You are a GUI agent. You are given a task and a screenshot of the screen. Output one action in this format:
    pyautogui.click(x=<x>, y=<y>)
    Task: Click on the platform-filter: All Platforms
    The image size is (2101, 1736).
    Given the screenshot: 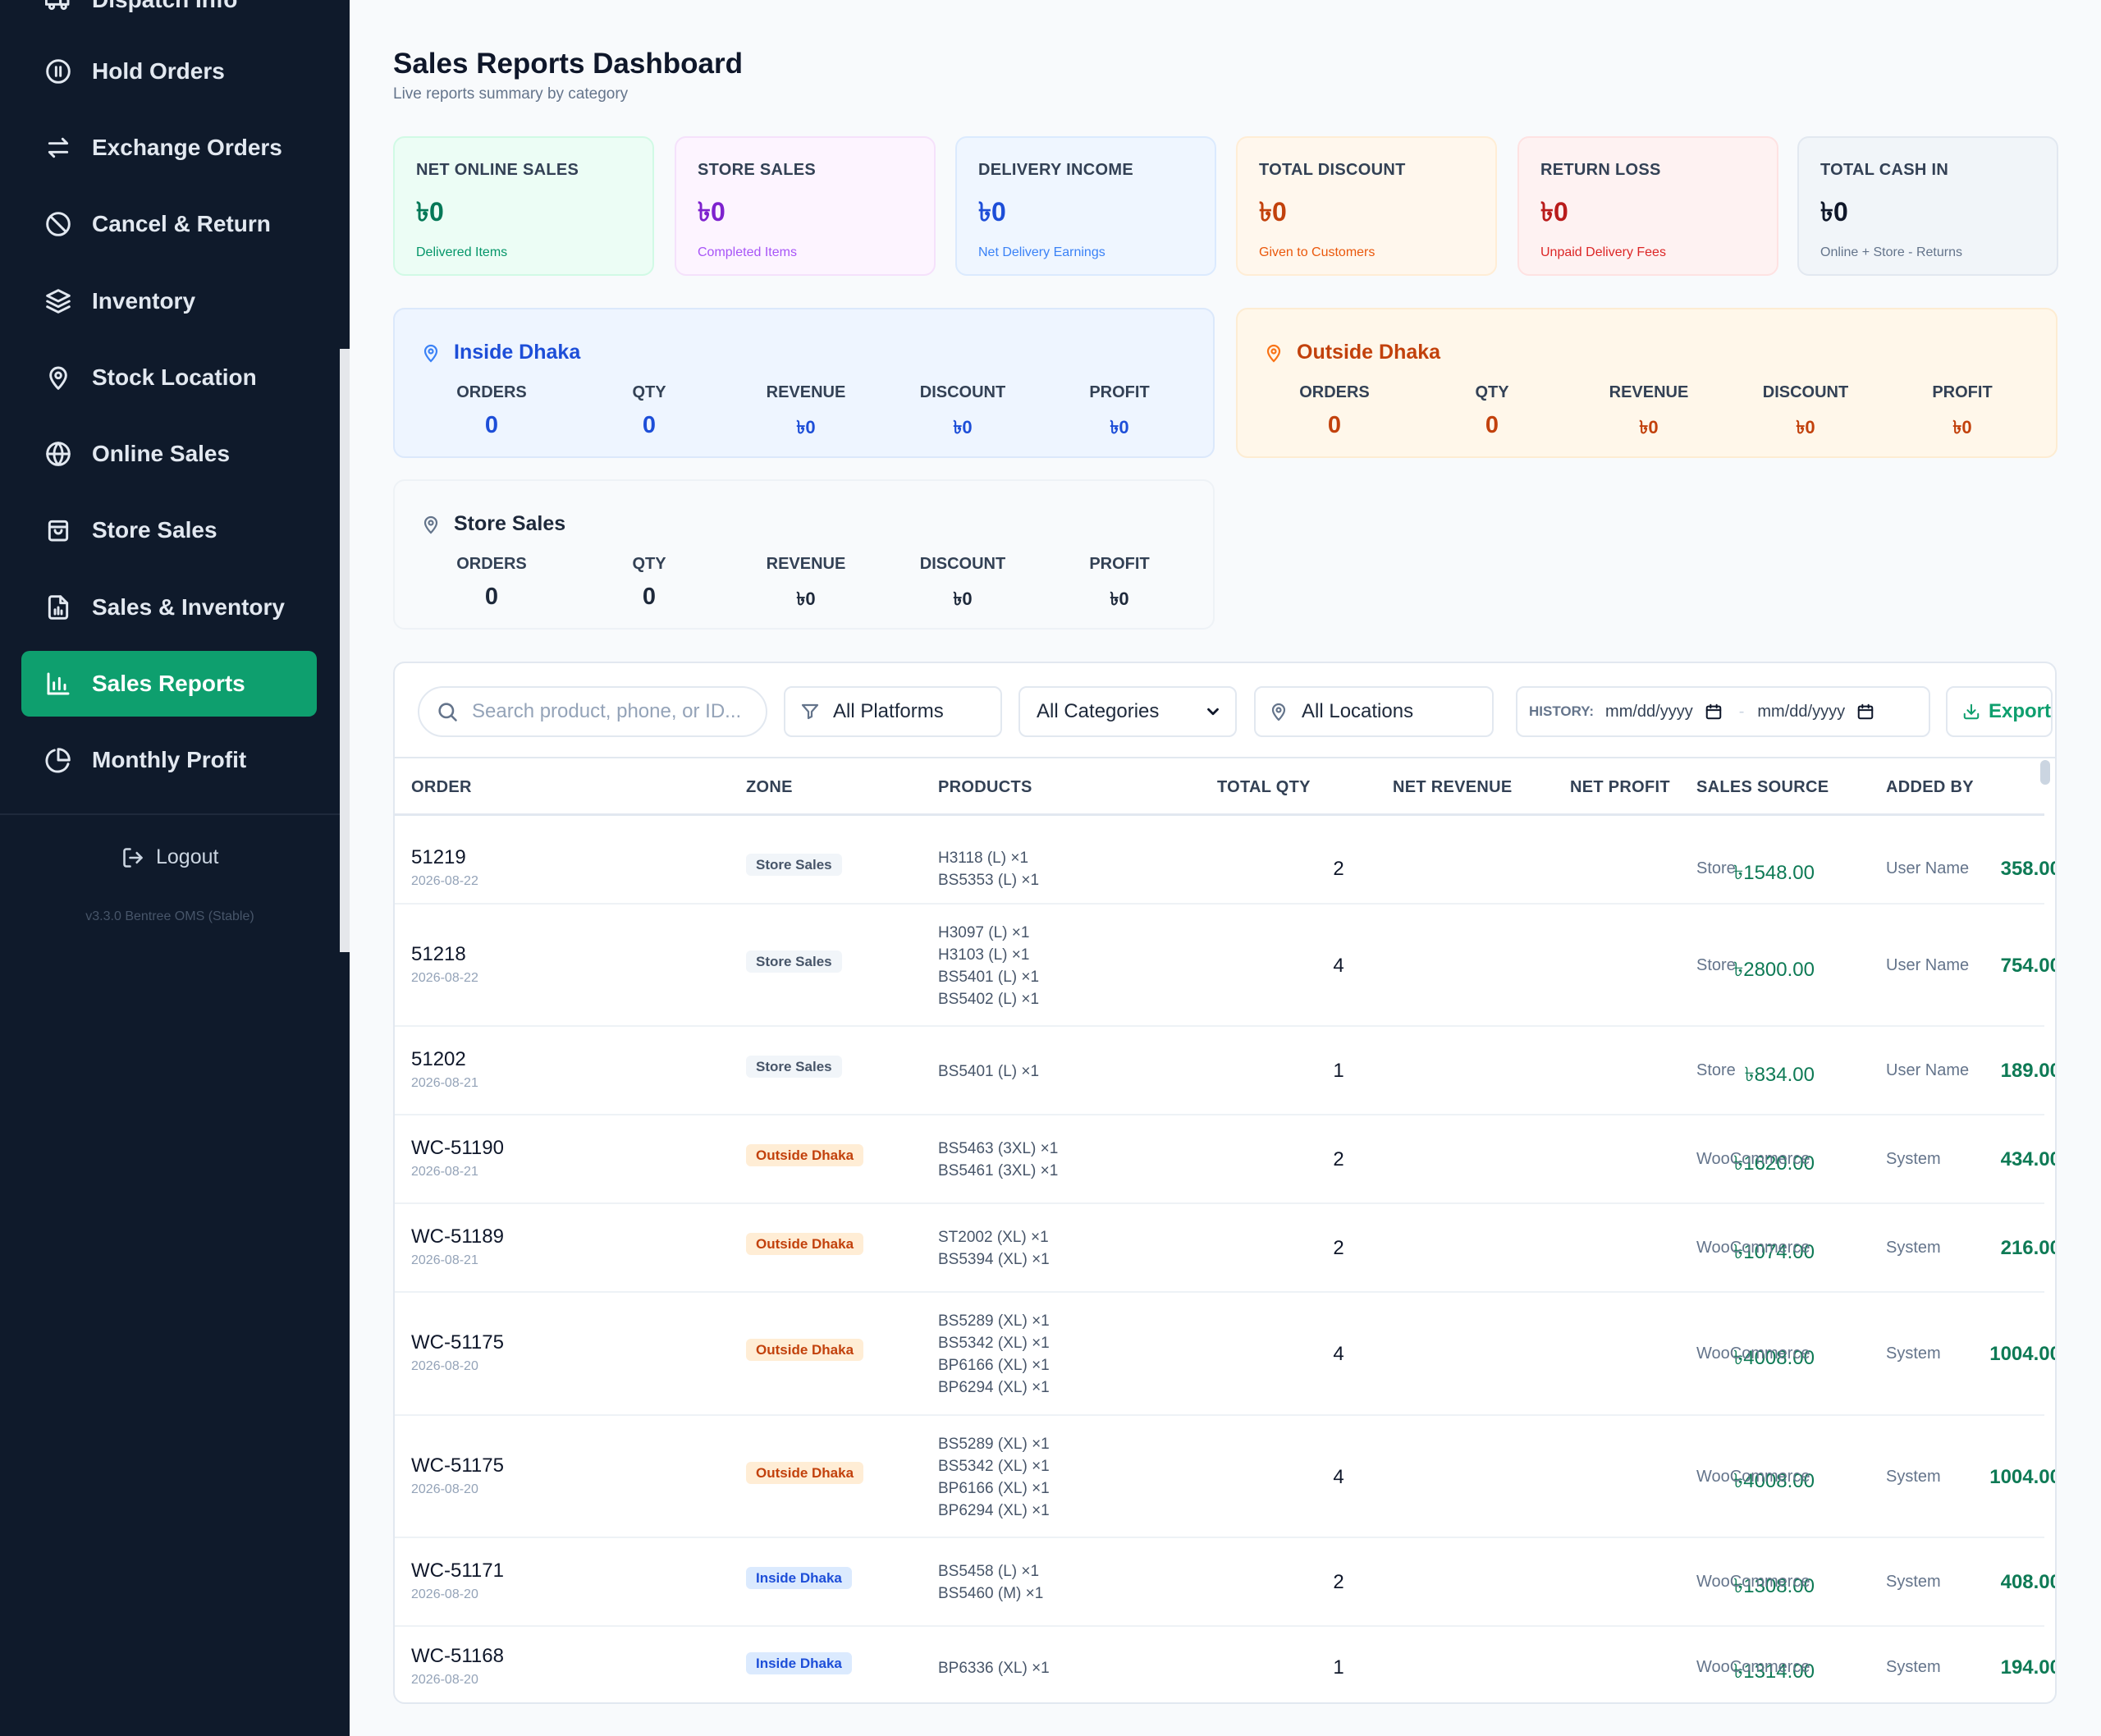 What is the action you would take?
    pyautogui.click(x=893, y=711)
    